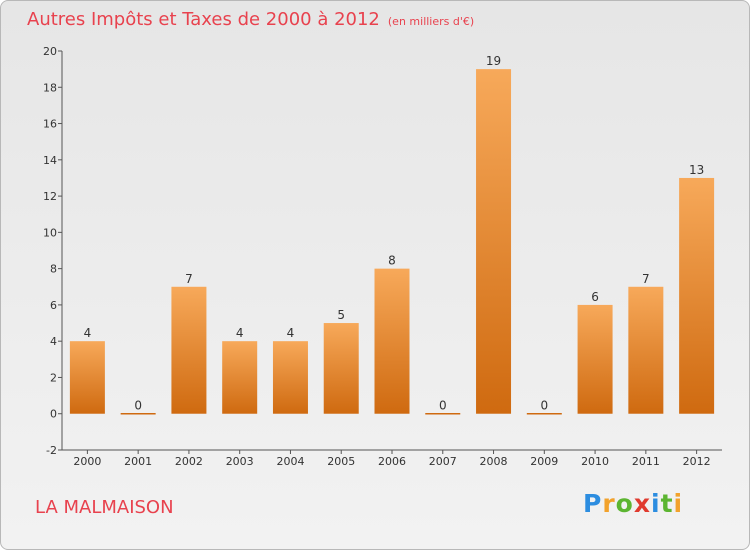 Image resolution: width=750 pixels, height=550 pixels. Describe the element at coordinates (290, 461) in the screenshot. I see `x-tick-label: 2004` at that location.